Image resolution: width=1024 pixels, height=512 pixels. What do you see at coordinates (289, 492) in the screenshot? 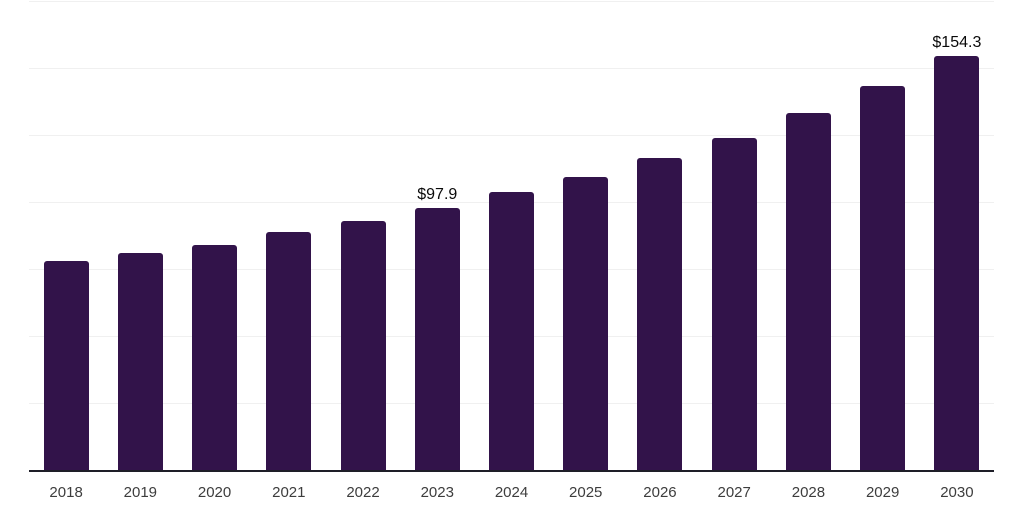
I see `x-tick-label-2021: 2021` at bounding box center [289, 492].